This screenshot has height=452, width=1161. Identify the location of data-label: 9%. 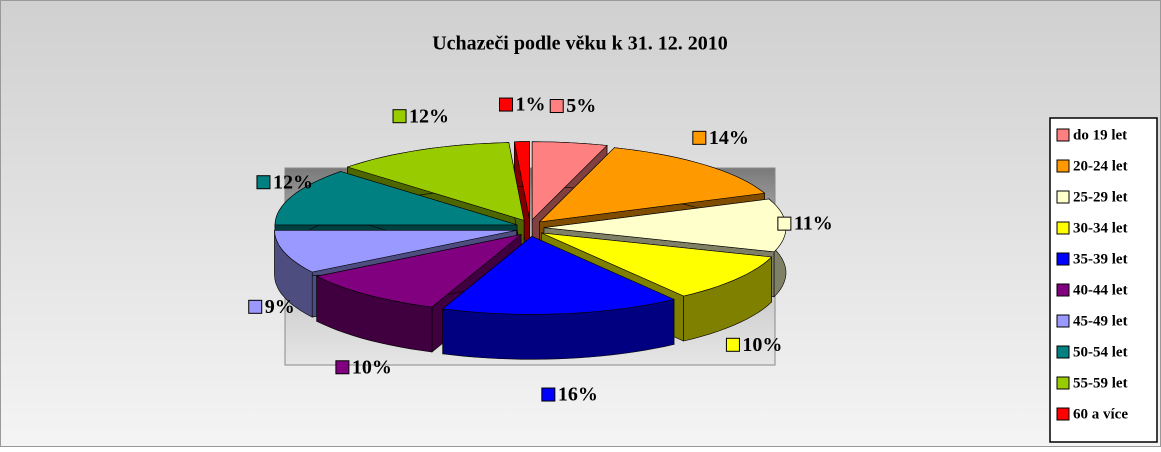
(280, 307).